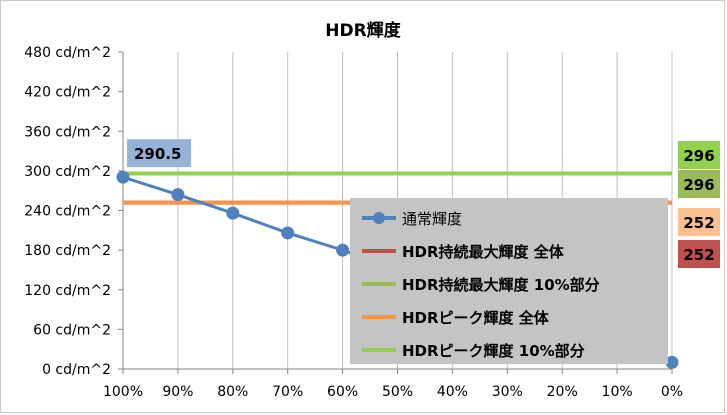 This screenshot has height=415, width=727. I want to click on y-tick-label: 60 cd/m^2, so click(72, 330).